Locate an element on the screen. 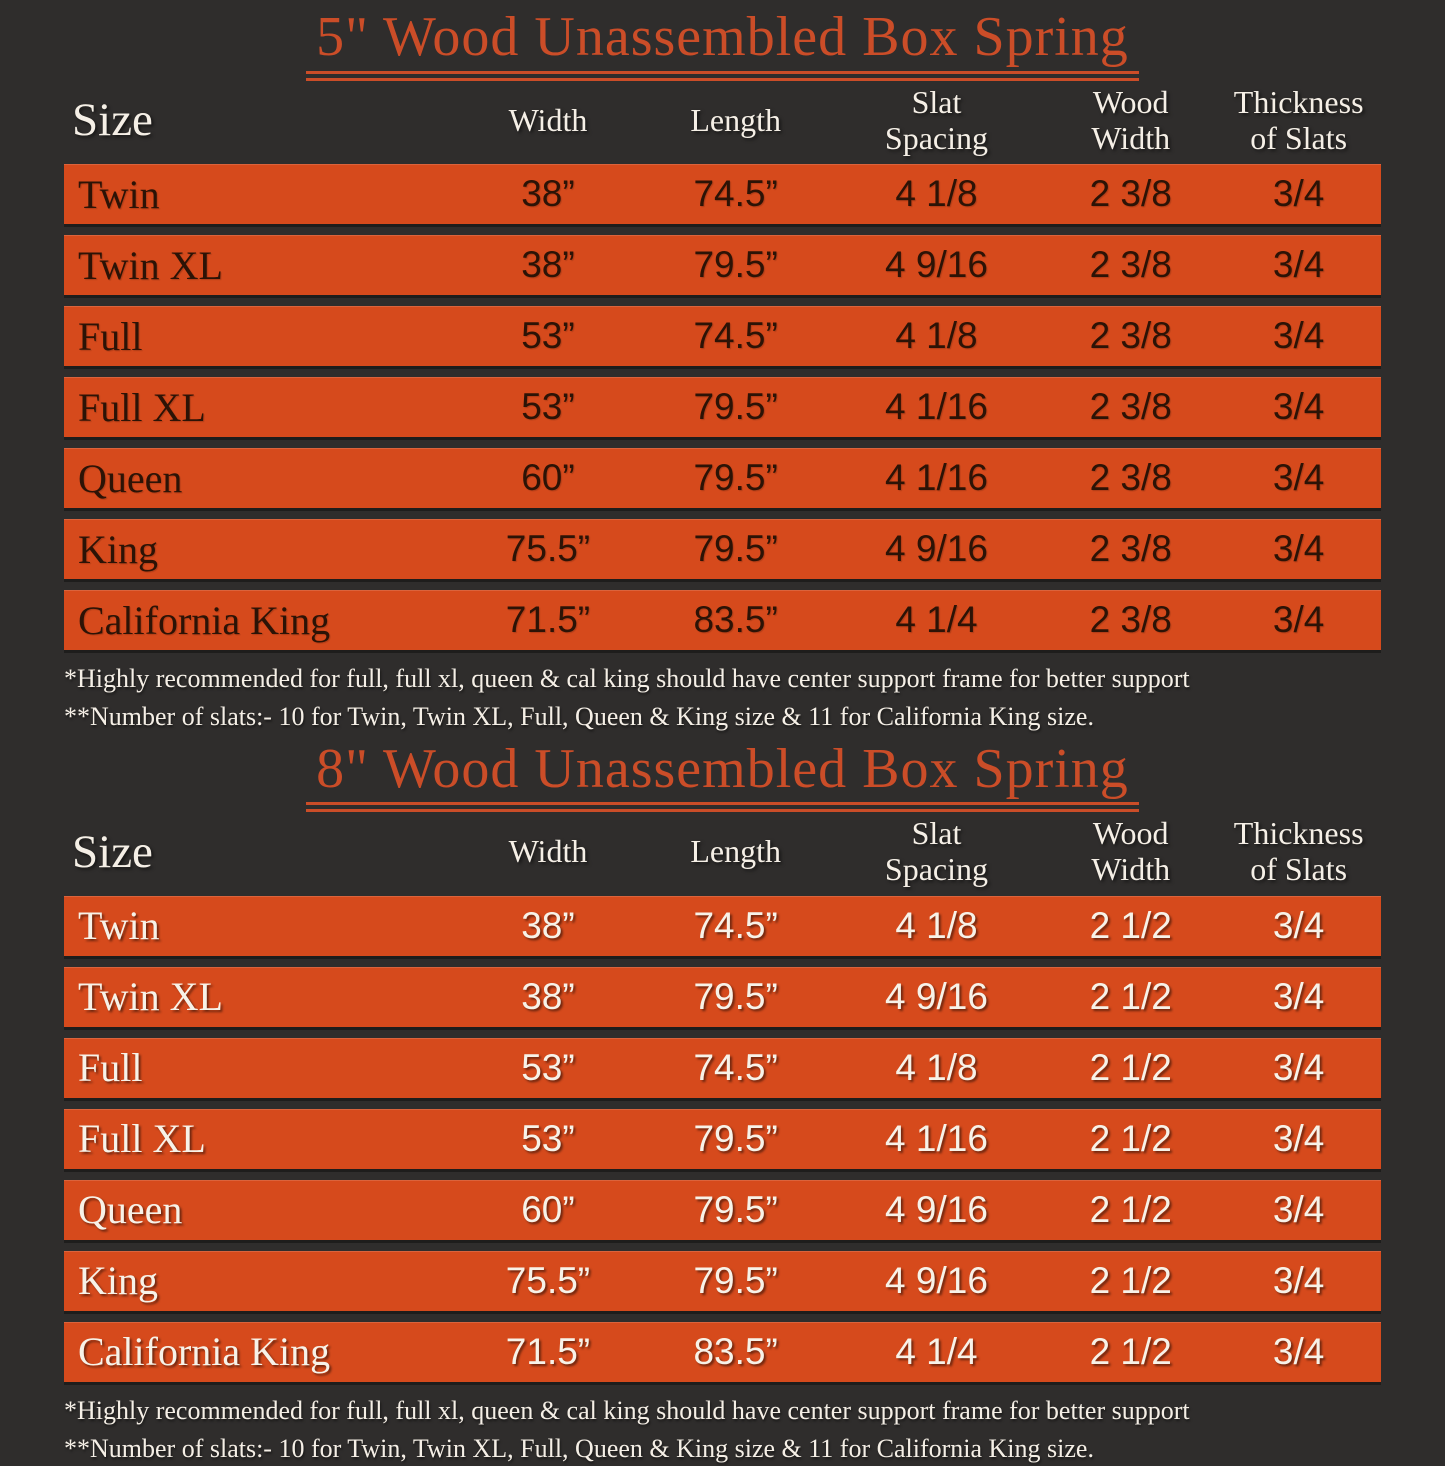 The image size is (1445, 1466). table-row: California King 71.5” 83.5” 4 1/4 2 1/2 3/4 is located at coordinates (722, 1351).